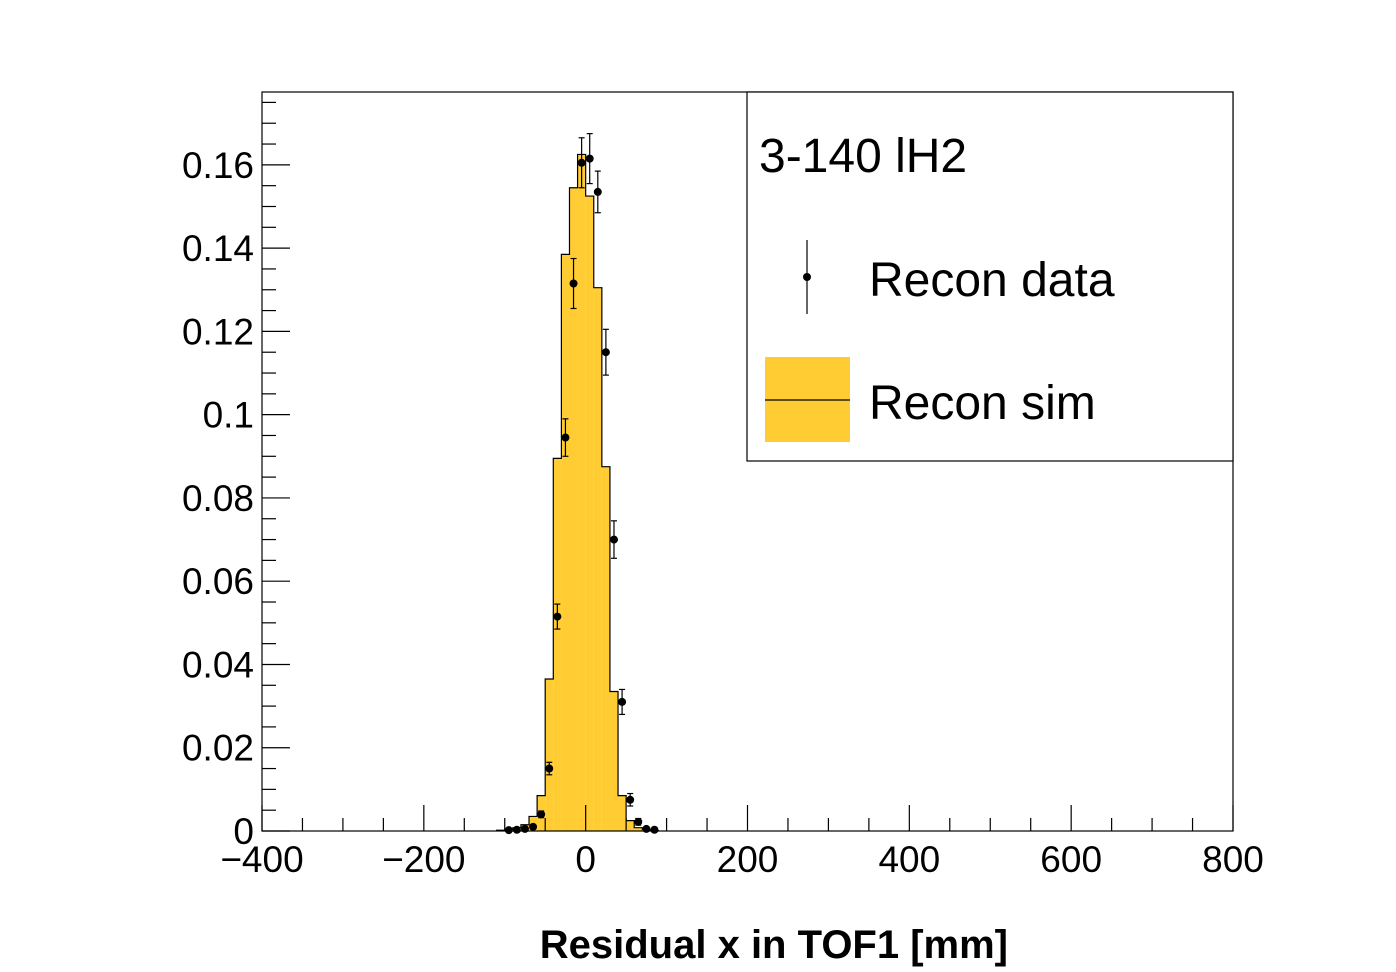 The image size is (1396, 972). What do you see at coordinates (1233, 859) in the screenshot?
I see `x-tick-label: 800` at bounding box center [1233, 859].